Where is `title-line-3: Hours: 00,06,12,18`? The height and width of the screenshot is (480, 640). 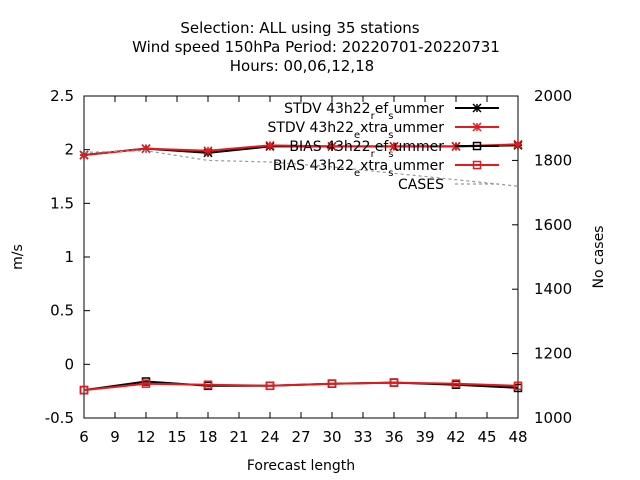
title-line-3: Hours: 00,06,12,18 is located at coordinates (302, 66).